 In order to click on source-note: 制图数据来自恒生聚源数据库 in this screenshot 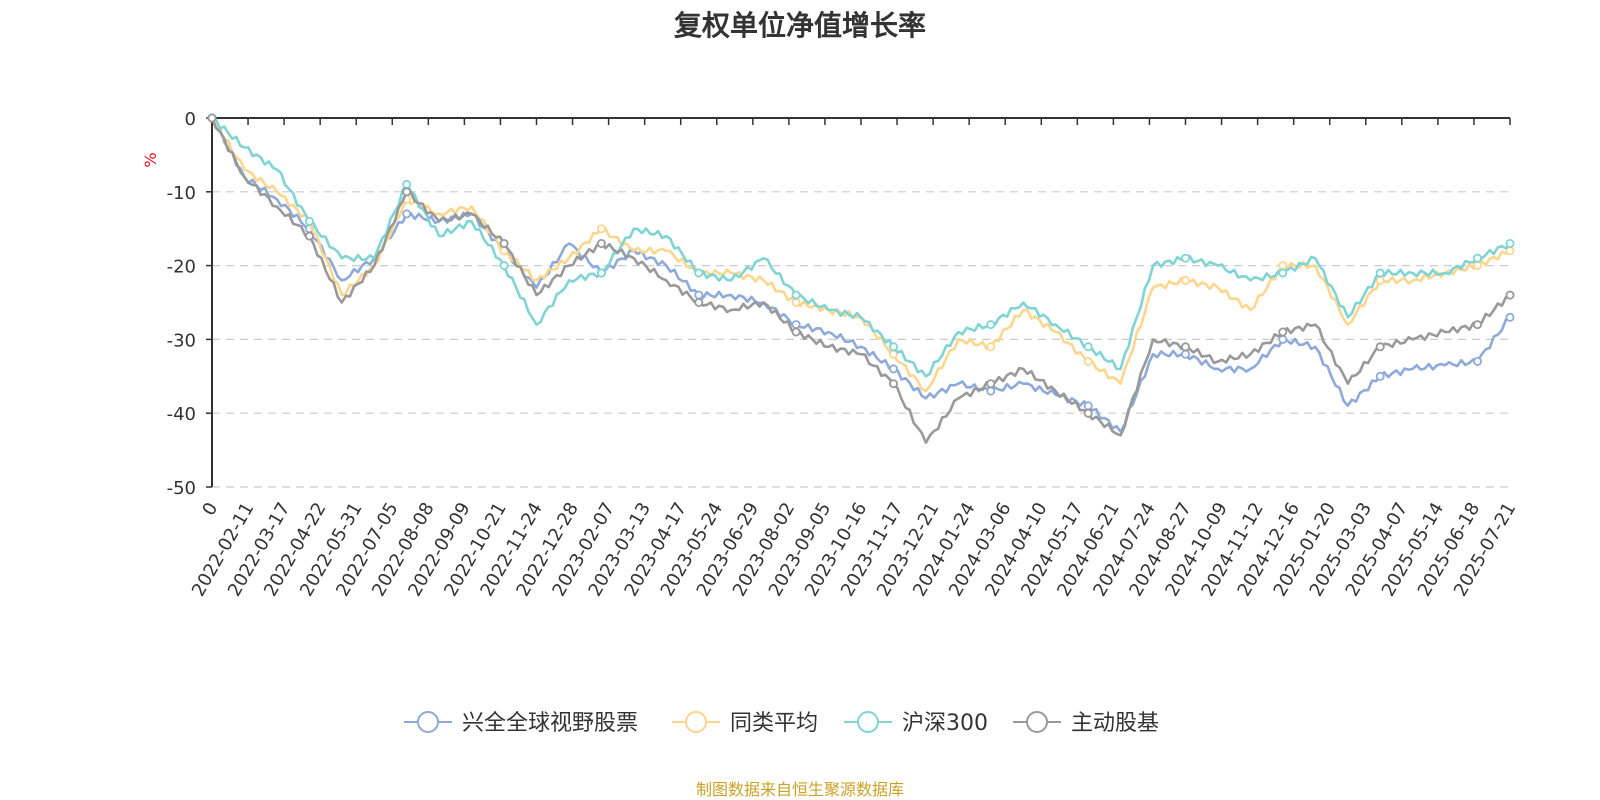, I will do `click(799, 789)`.